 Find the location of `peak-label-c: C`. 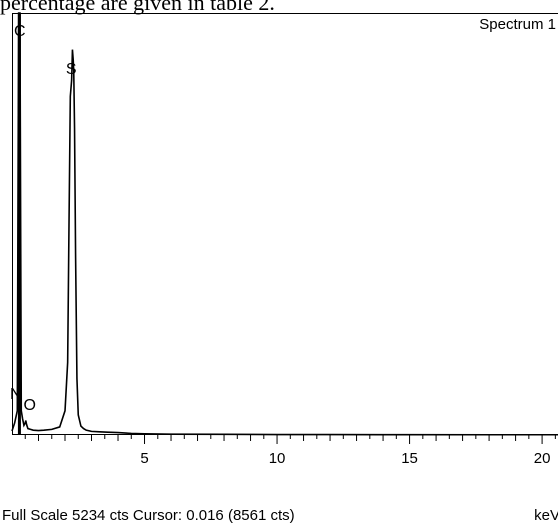

peak-label-c: C is located at coordinates (20, 31).